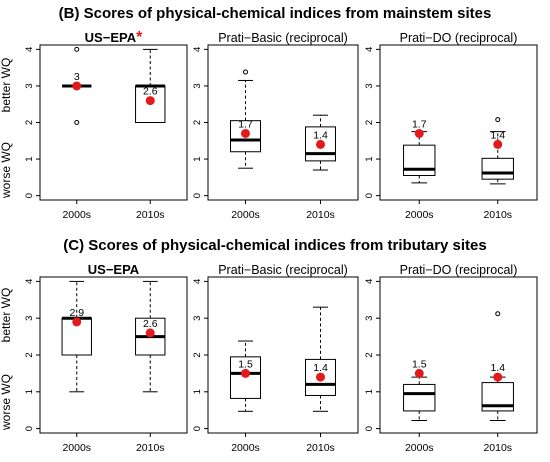 Image resolution: width=550 pixels, height=462 pixels. I want to click on panel-title: US−EPA*, so click(114, 37).